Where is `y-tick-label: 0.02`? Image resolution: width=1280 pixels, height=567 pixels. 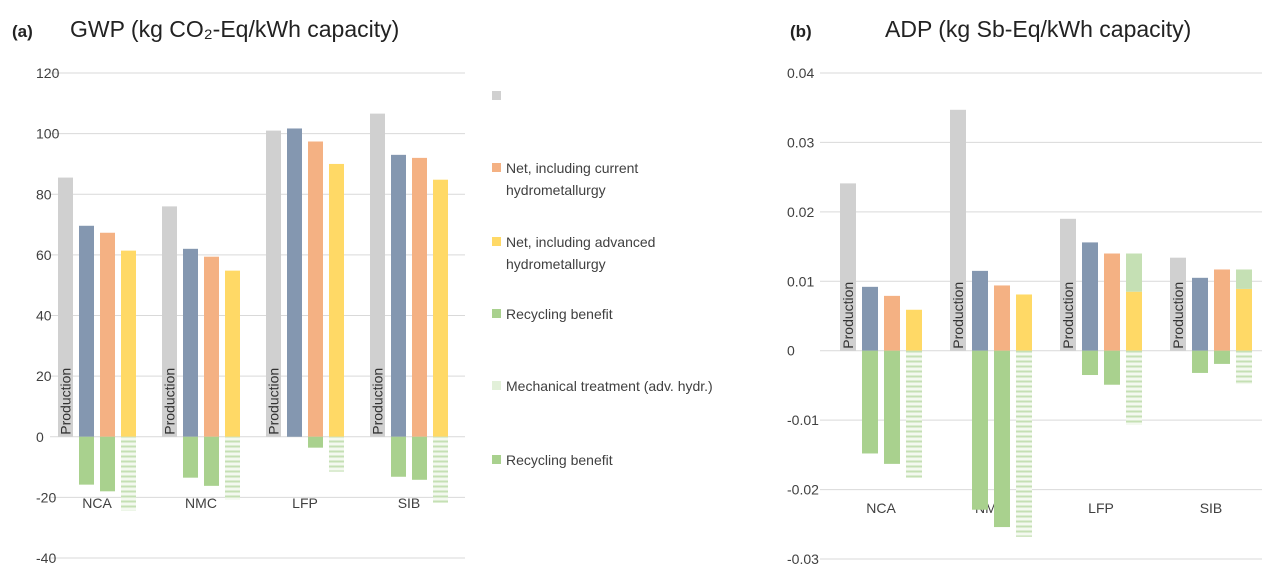 y-tick-label: 0.02 is located at coordinates (800, 212).